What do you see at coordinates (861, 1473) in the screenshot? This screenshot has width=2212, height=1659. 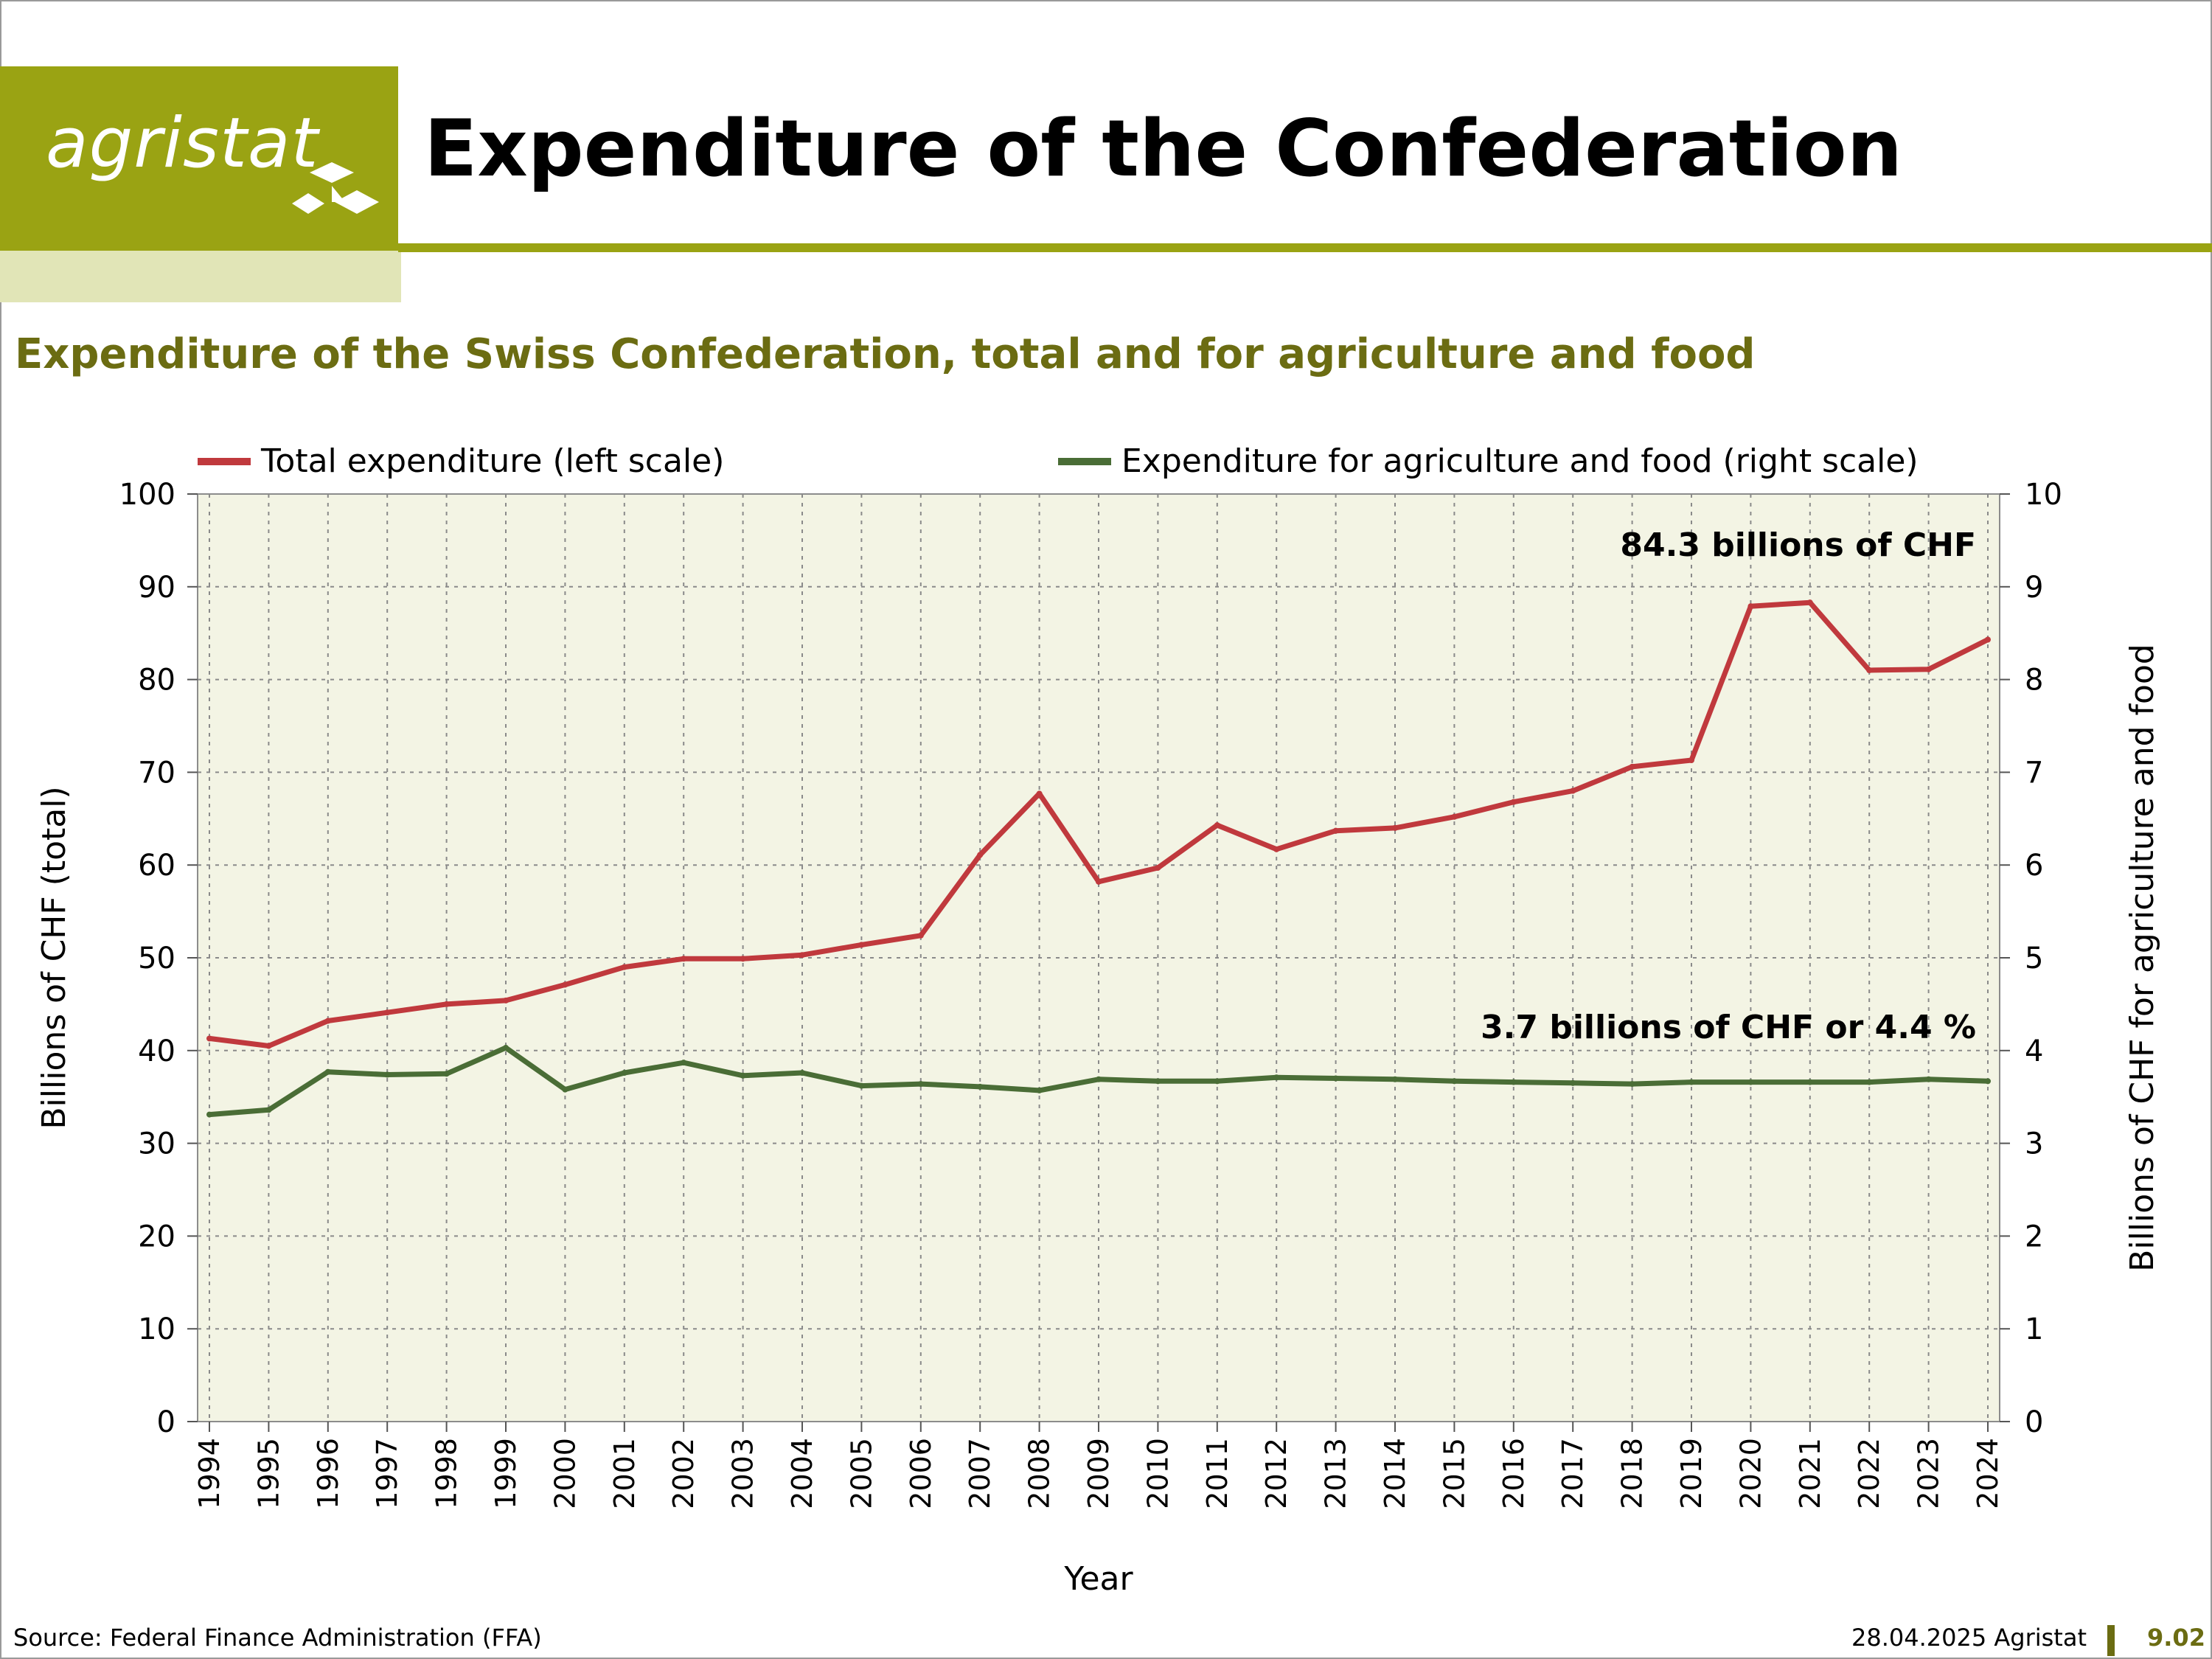 I see `x-tick-label: 2005` at bounding box center [861, 1473].